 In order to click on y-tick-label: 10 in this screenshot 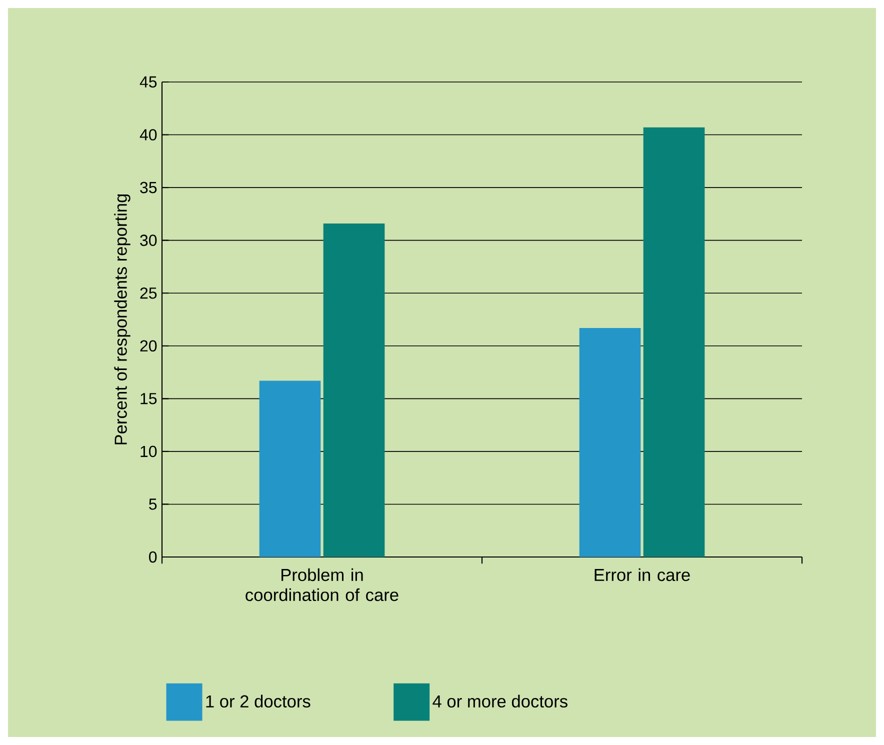, I will do `click(148, 452)`.